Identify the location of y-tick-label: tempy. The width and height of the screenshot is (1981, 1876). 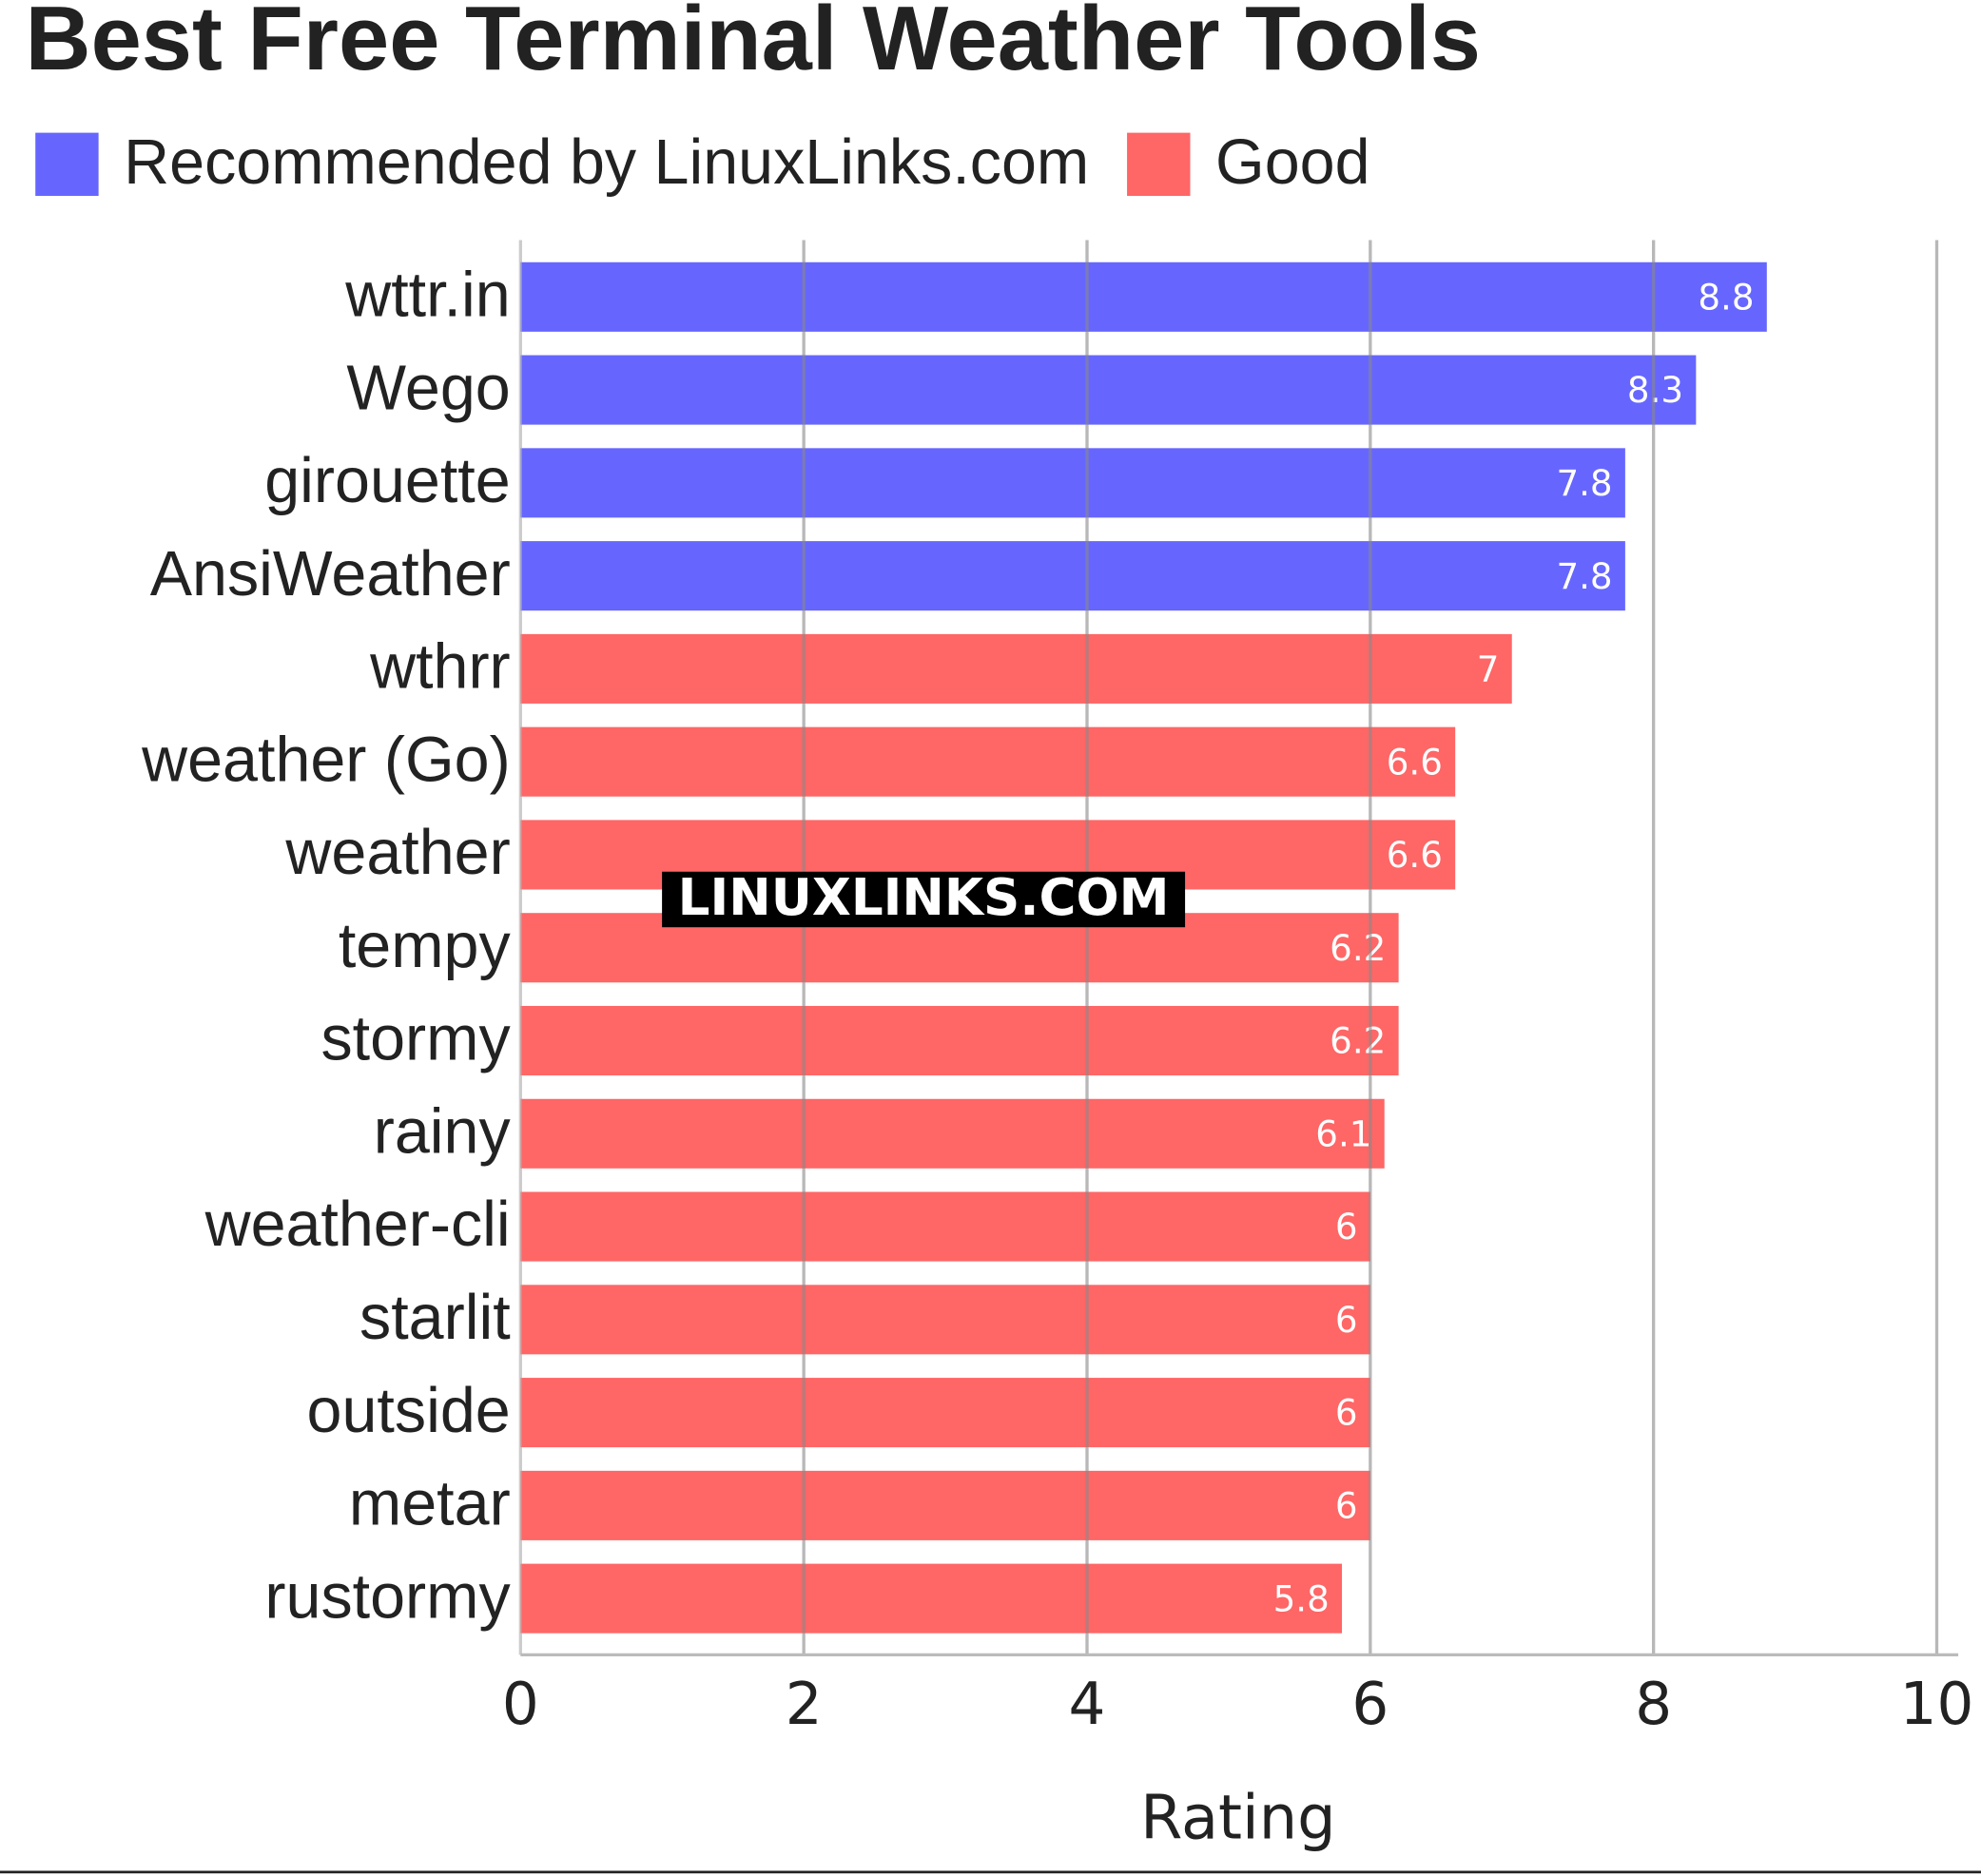
(425, 946).